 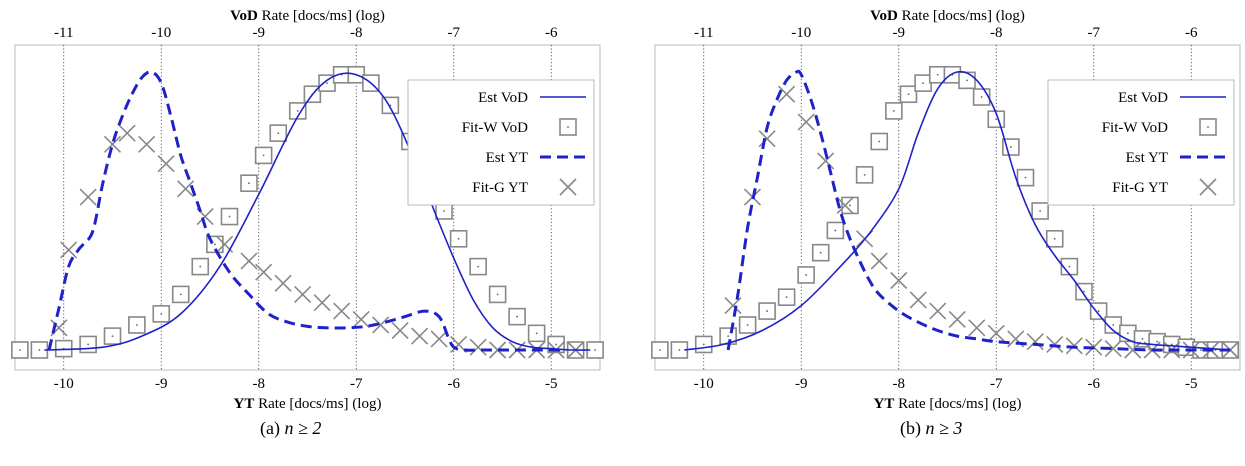 What do you see at coordinates (454, 33) in the screenshot?
I see `chart-a-top-tick-label: -7` at bounding box center [454, 33].